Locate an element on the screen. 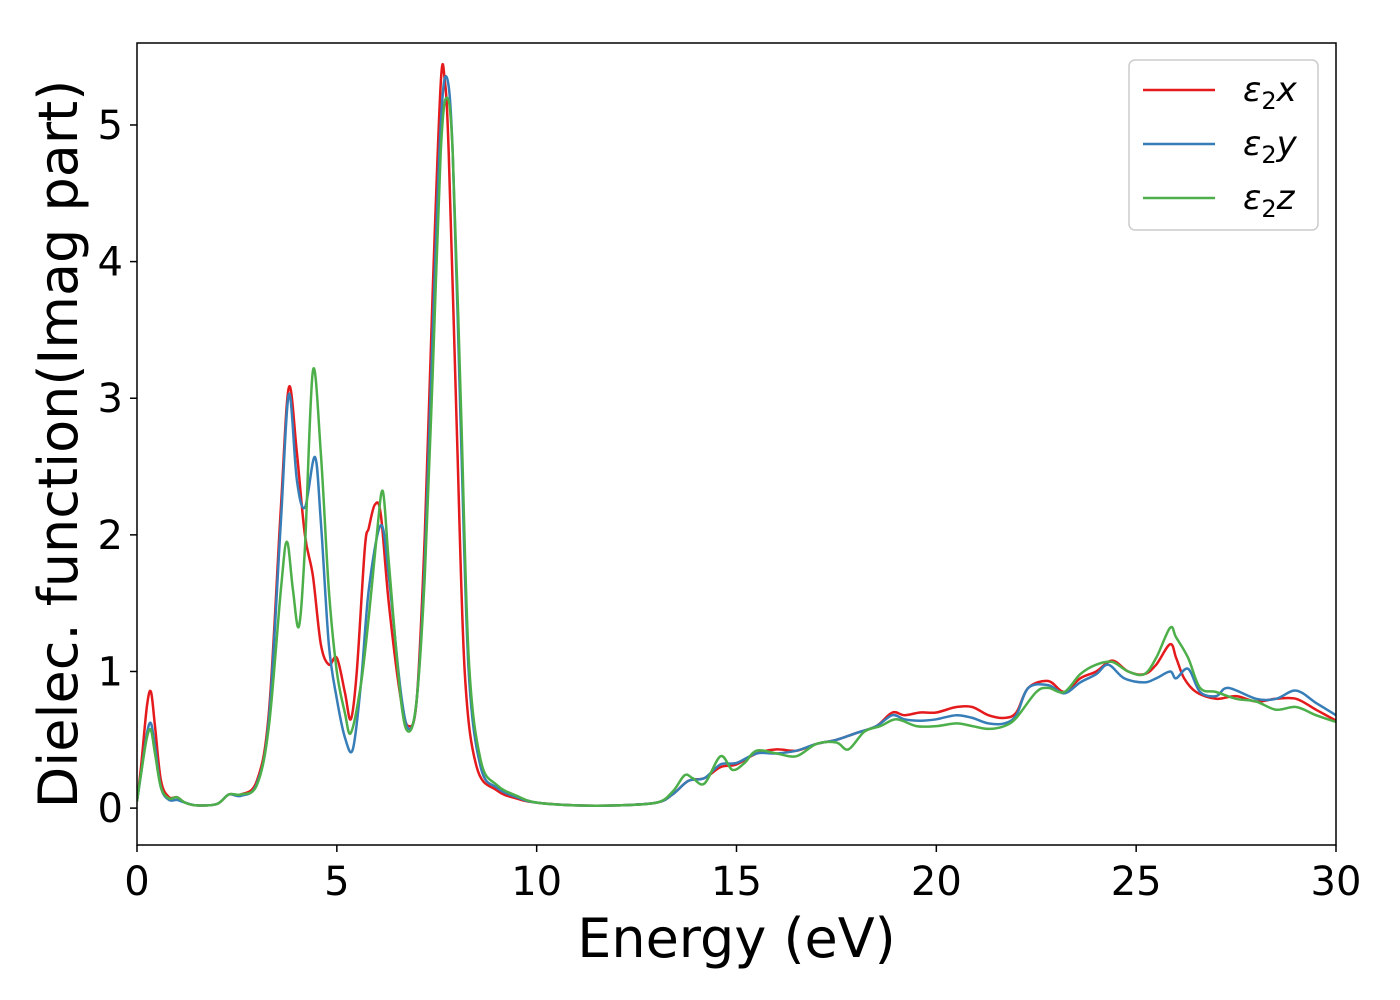  legend-label-2: ε2y is located at coordinates (1270, 146).